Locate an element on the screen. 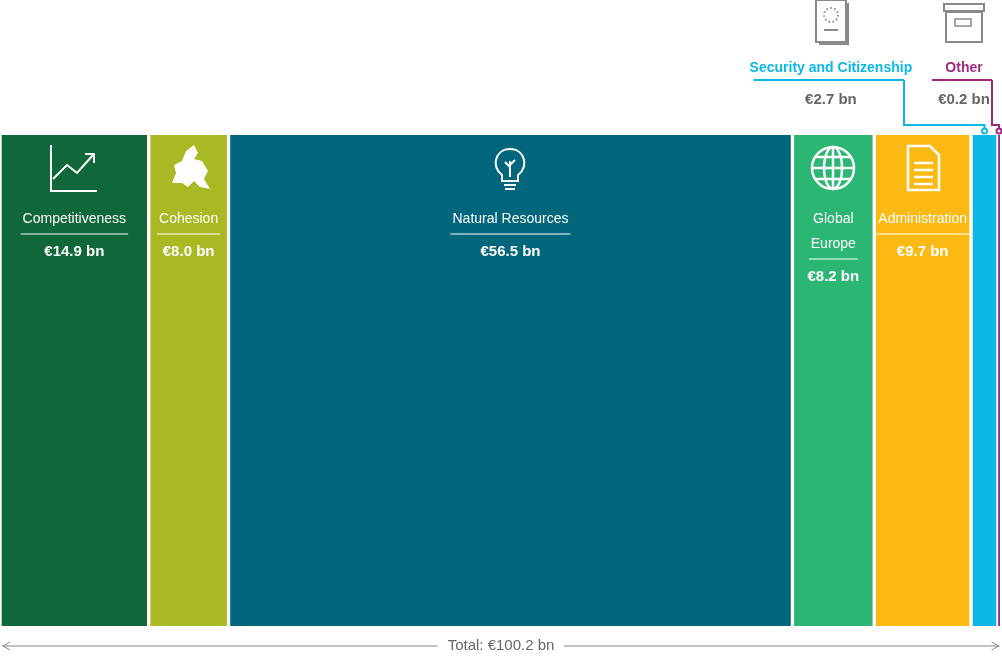 This screenshot has height=656, width=1002. series-label: Cohesion is located at coordinates (189, 217).